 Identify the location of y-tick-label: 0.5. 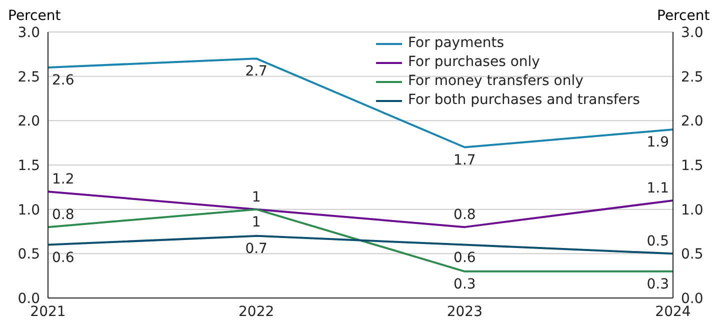
(29, 254).